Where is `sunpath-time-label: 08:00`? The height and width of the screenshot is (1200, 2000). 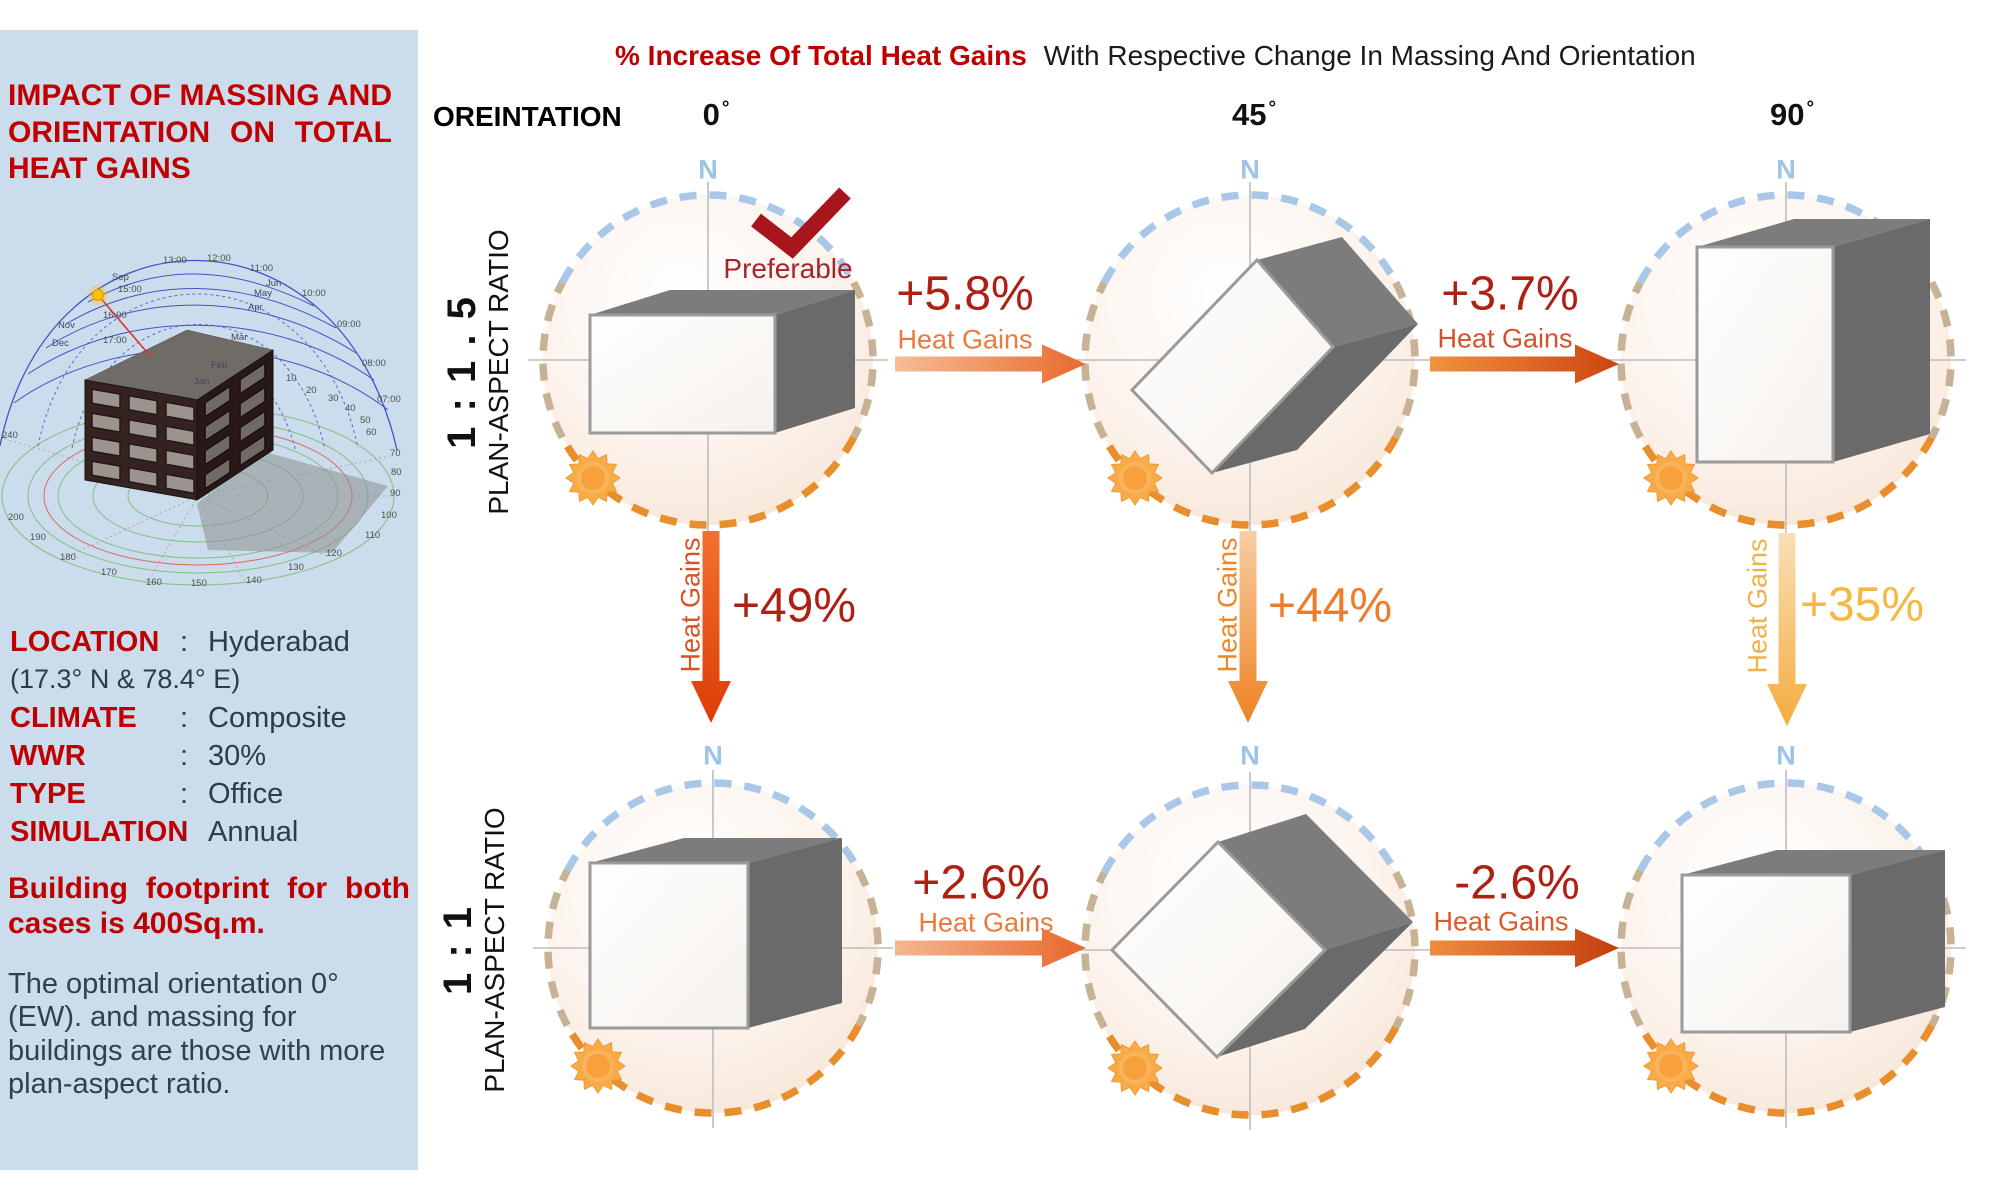
sunpath-time-label: 08:00 is located at coordinates (374, 363).